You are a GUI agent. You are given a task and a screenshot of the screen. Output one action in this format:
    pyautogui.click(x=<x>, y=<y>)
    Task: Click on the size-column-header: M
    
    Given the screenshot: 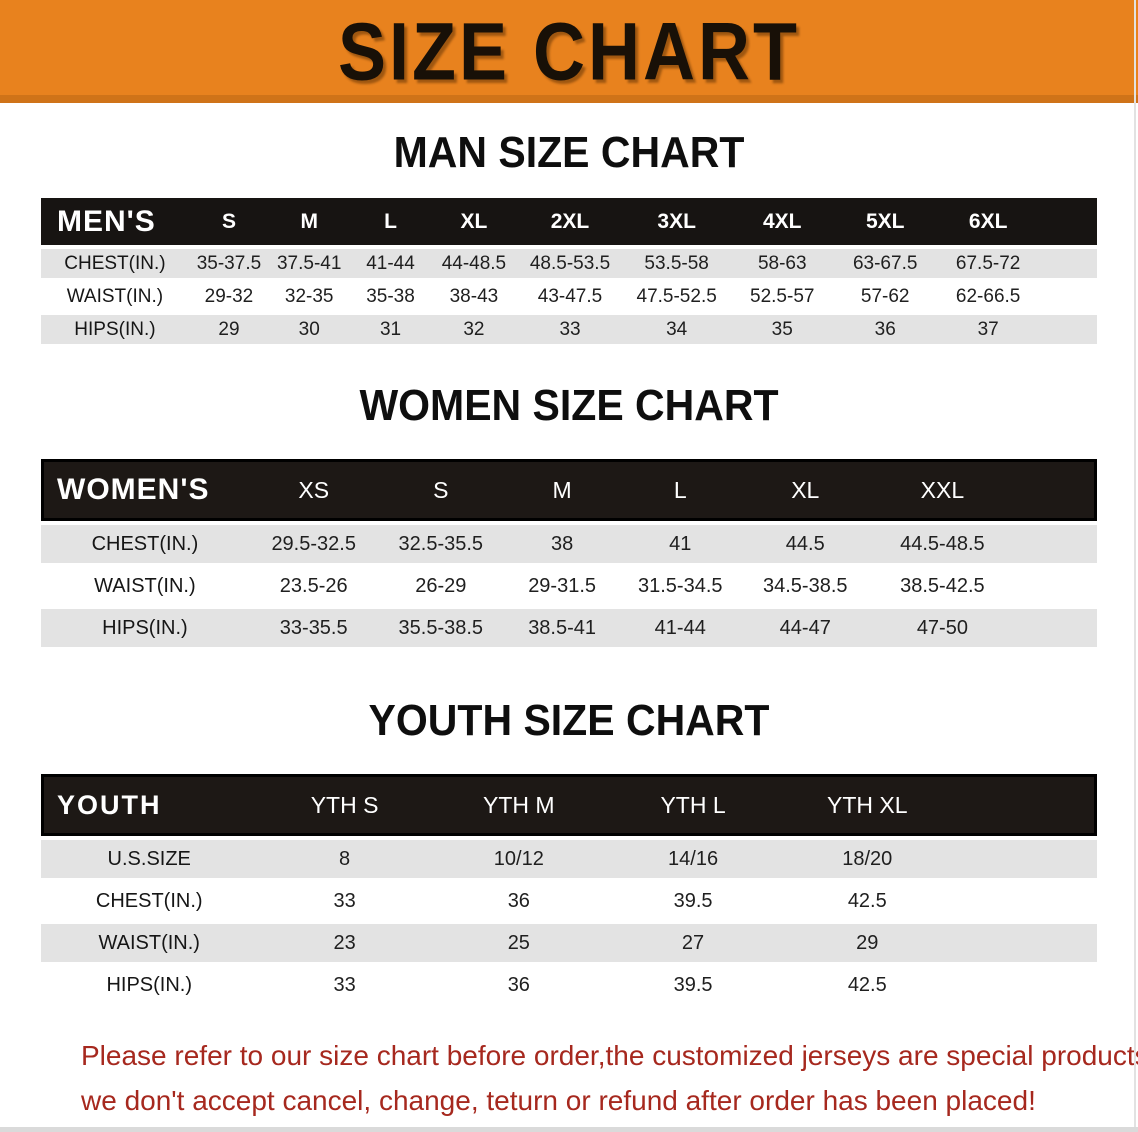 What is the action you would take?
    pyautogui.click(x=562, y=490)
    